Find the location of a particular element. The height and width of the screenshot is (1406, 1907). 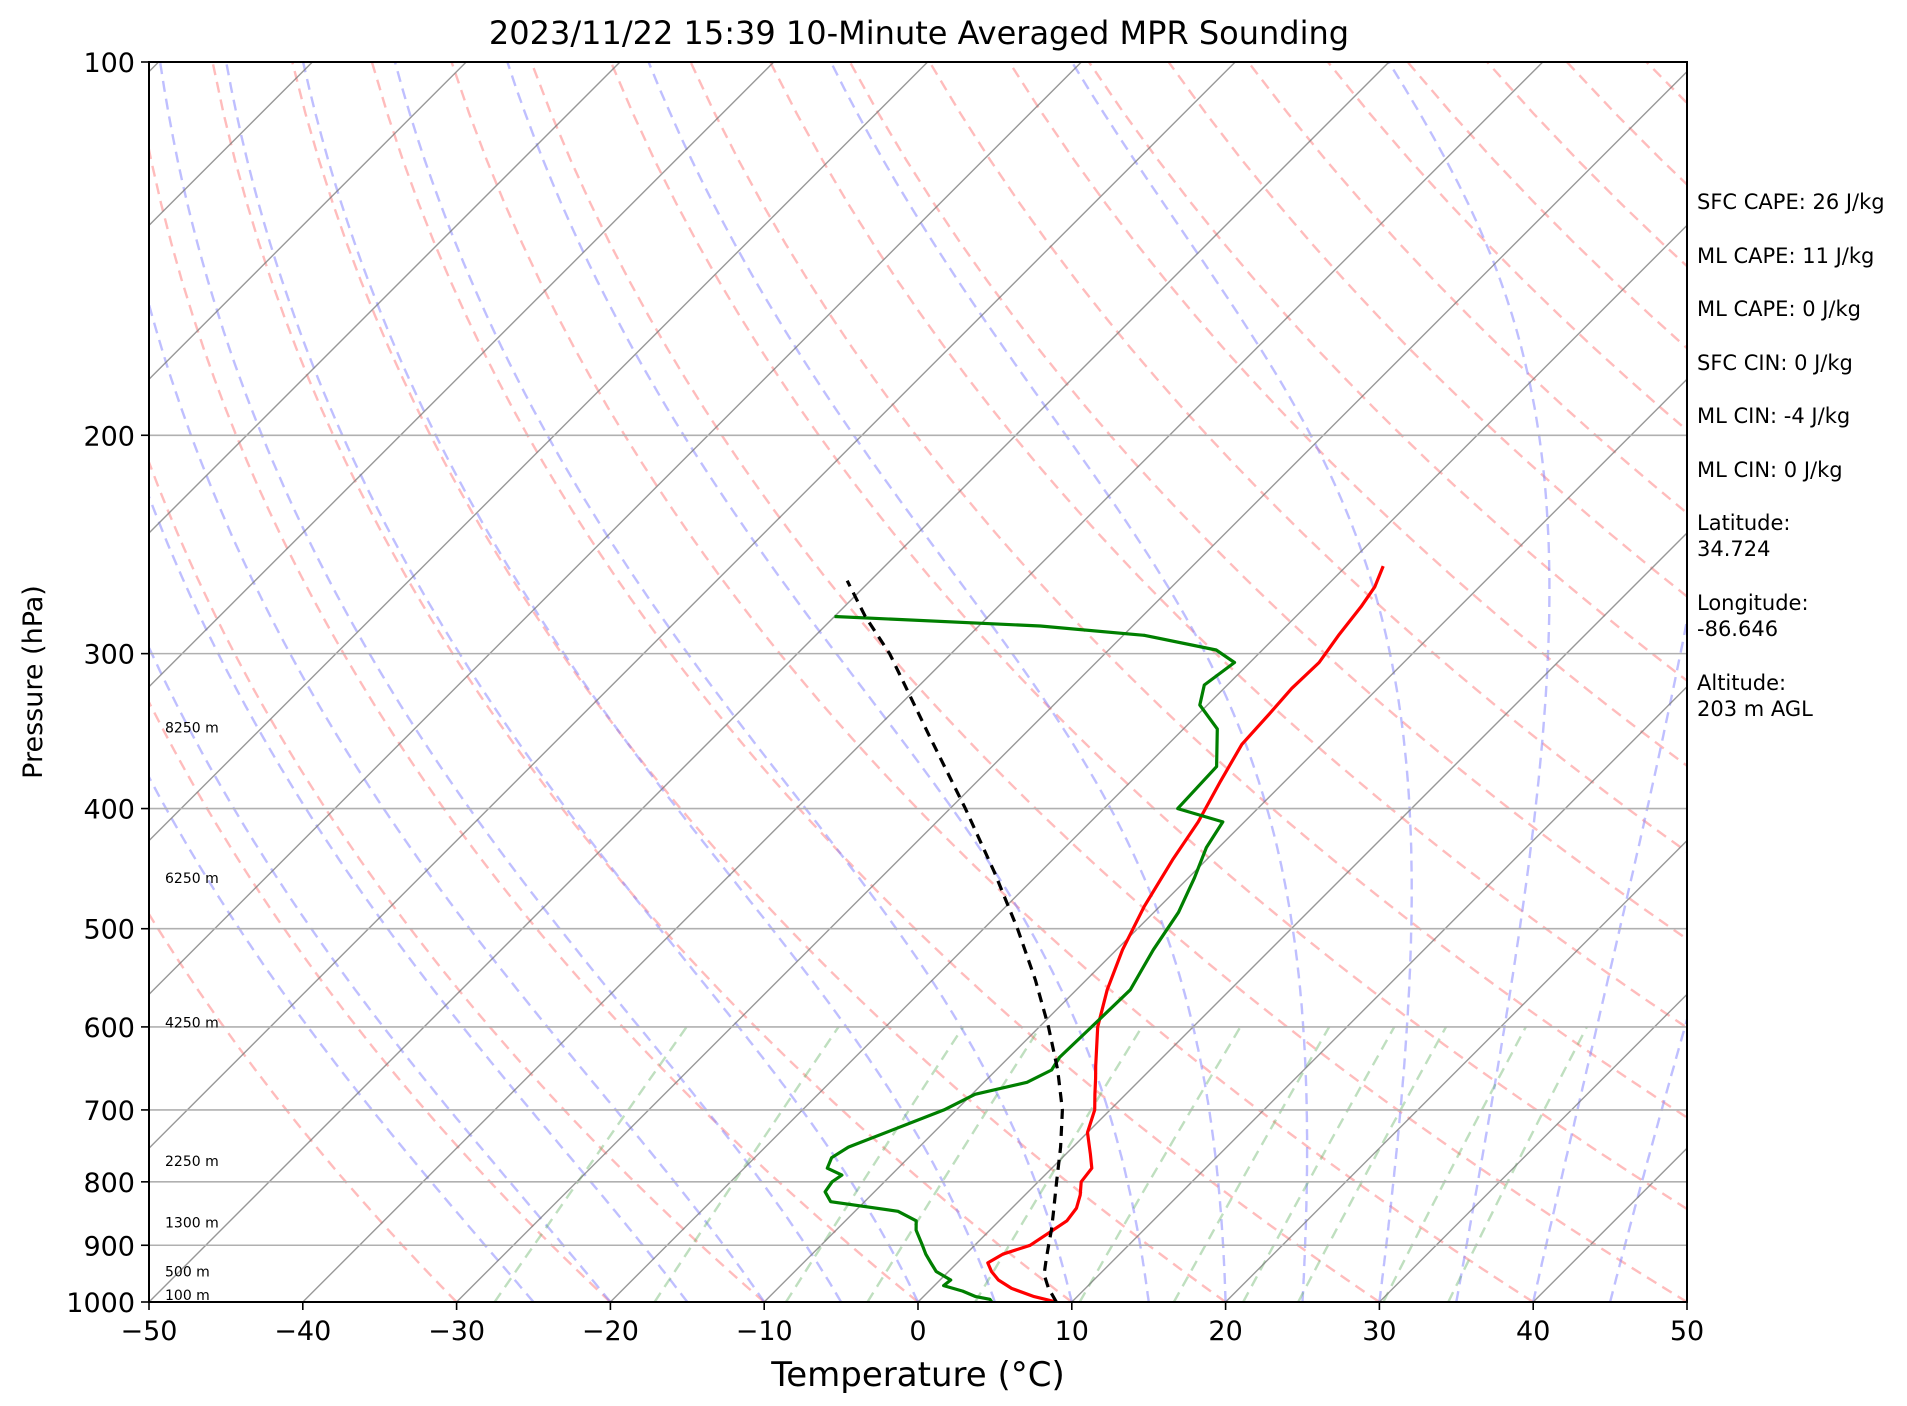

x-tick-label: −40 is located at coordinates (302, 1331).